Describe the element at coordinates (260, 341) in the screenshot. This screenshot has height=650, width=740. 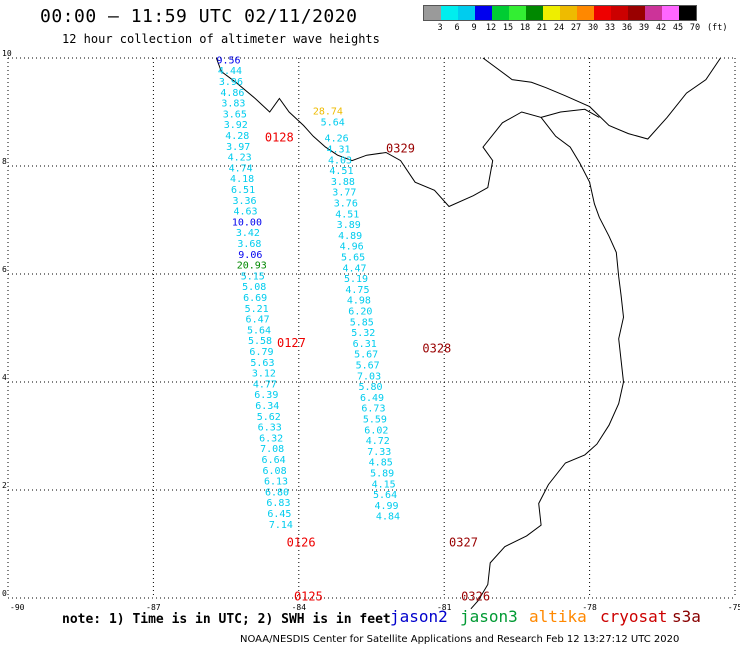
I see `wave-height-label: 5.58` at that location.